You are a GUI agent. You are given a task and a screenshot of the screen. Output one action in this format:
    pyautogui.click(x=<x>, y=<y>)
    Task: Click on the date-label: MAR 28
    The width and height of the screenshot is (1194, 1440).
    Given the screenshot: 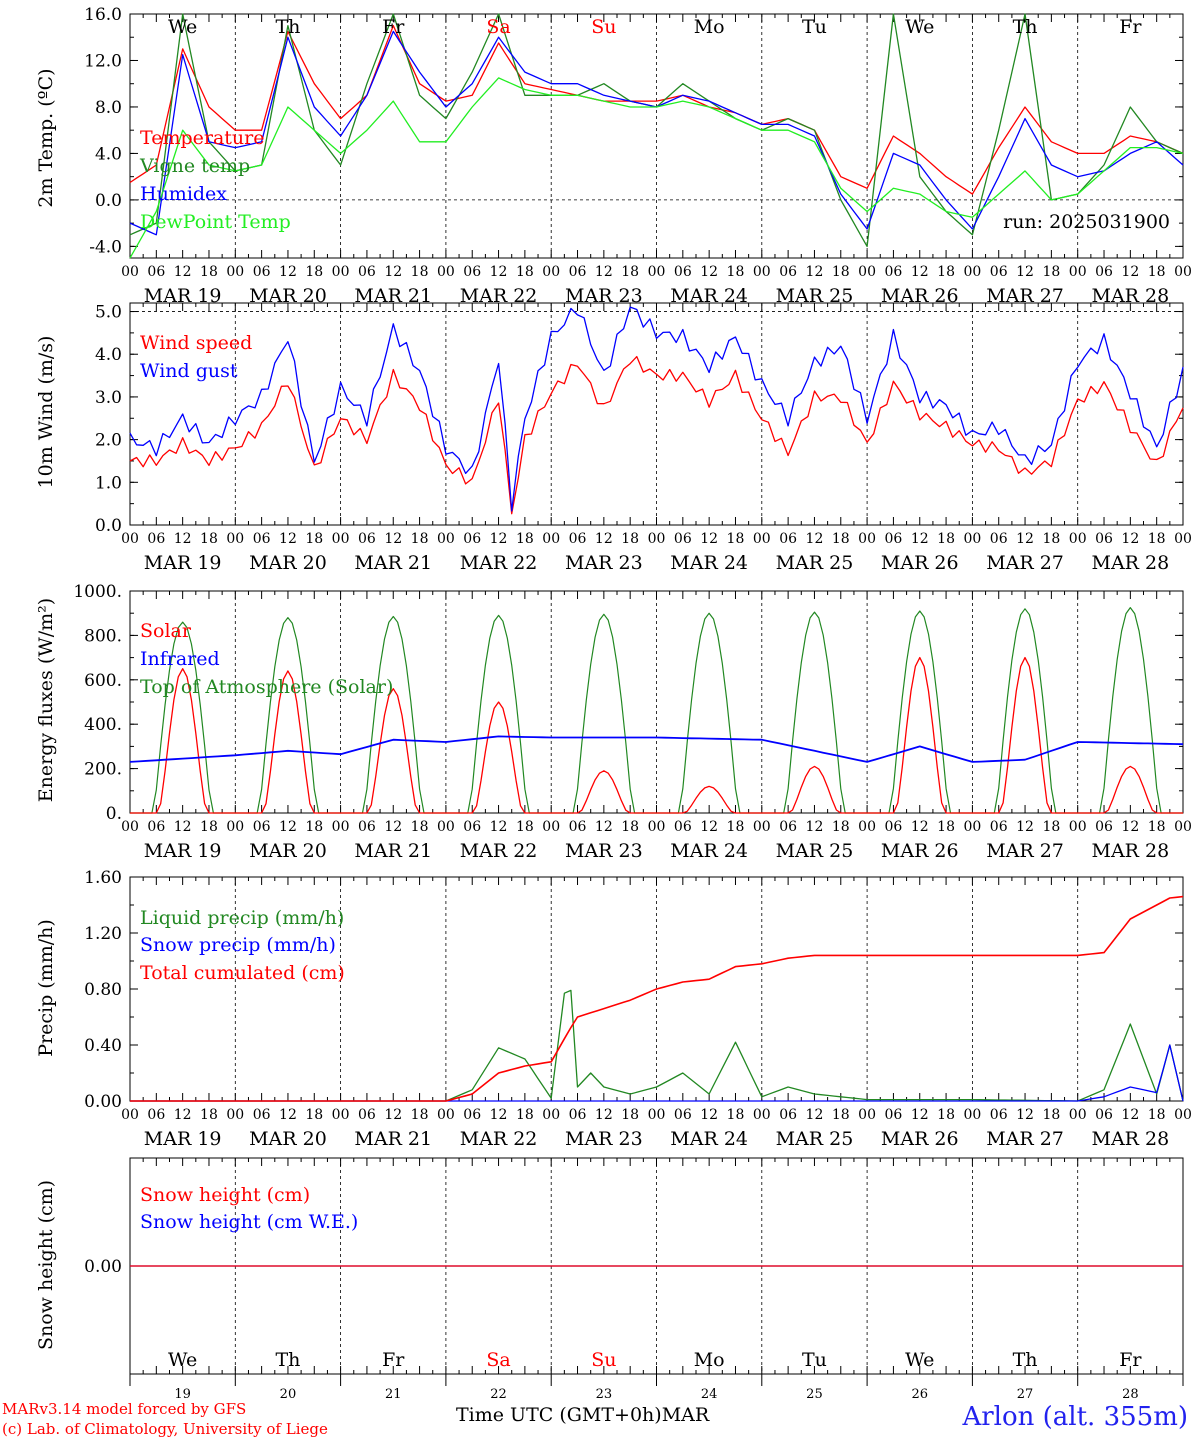 What is the action you would take?
    pyautogui.click(x=1130, y=296)
    